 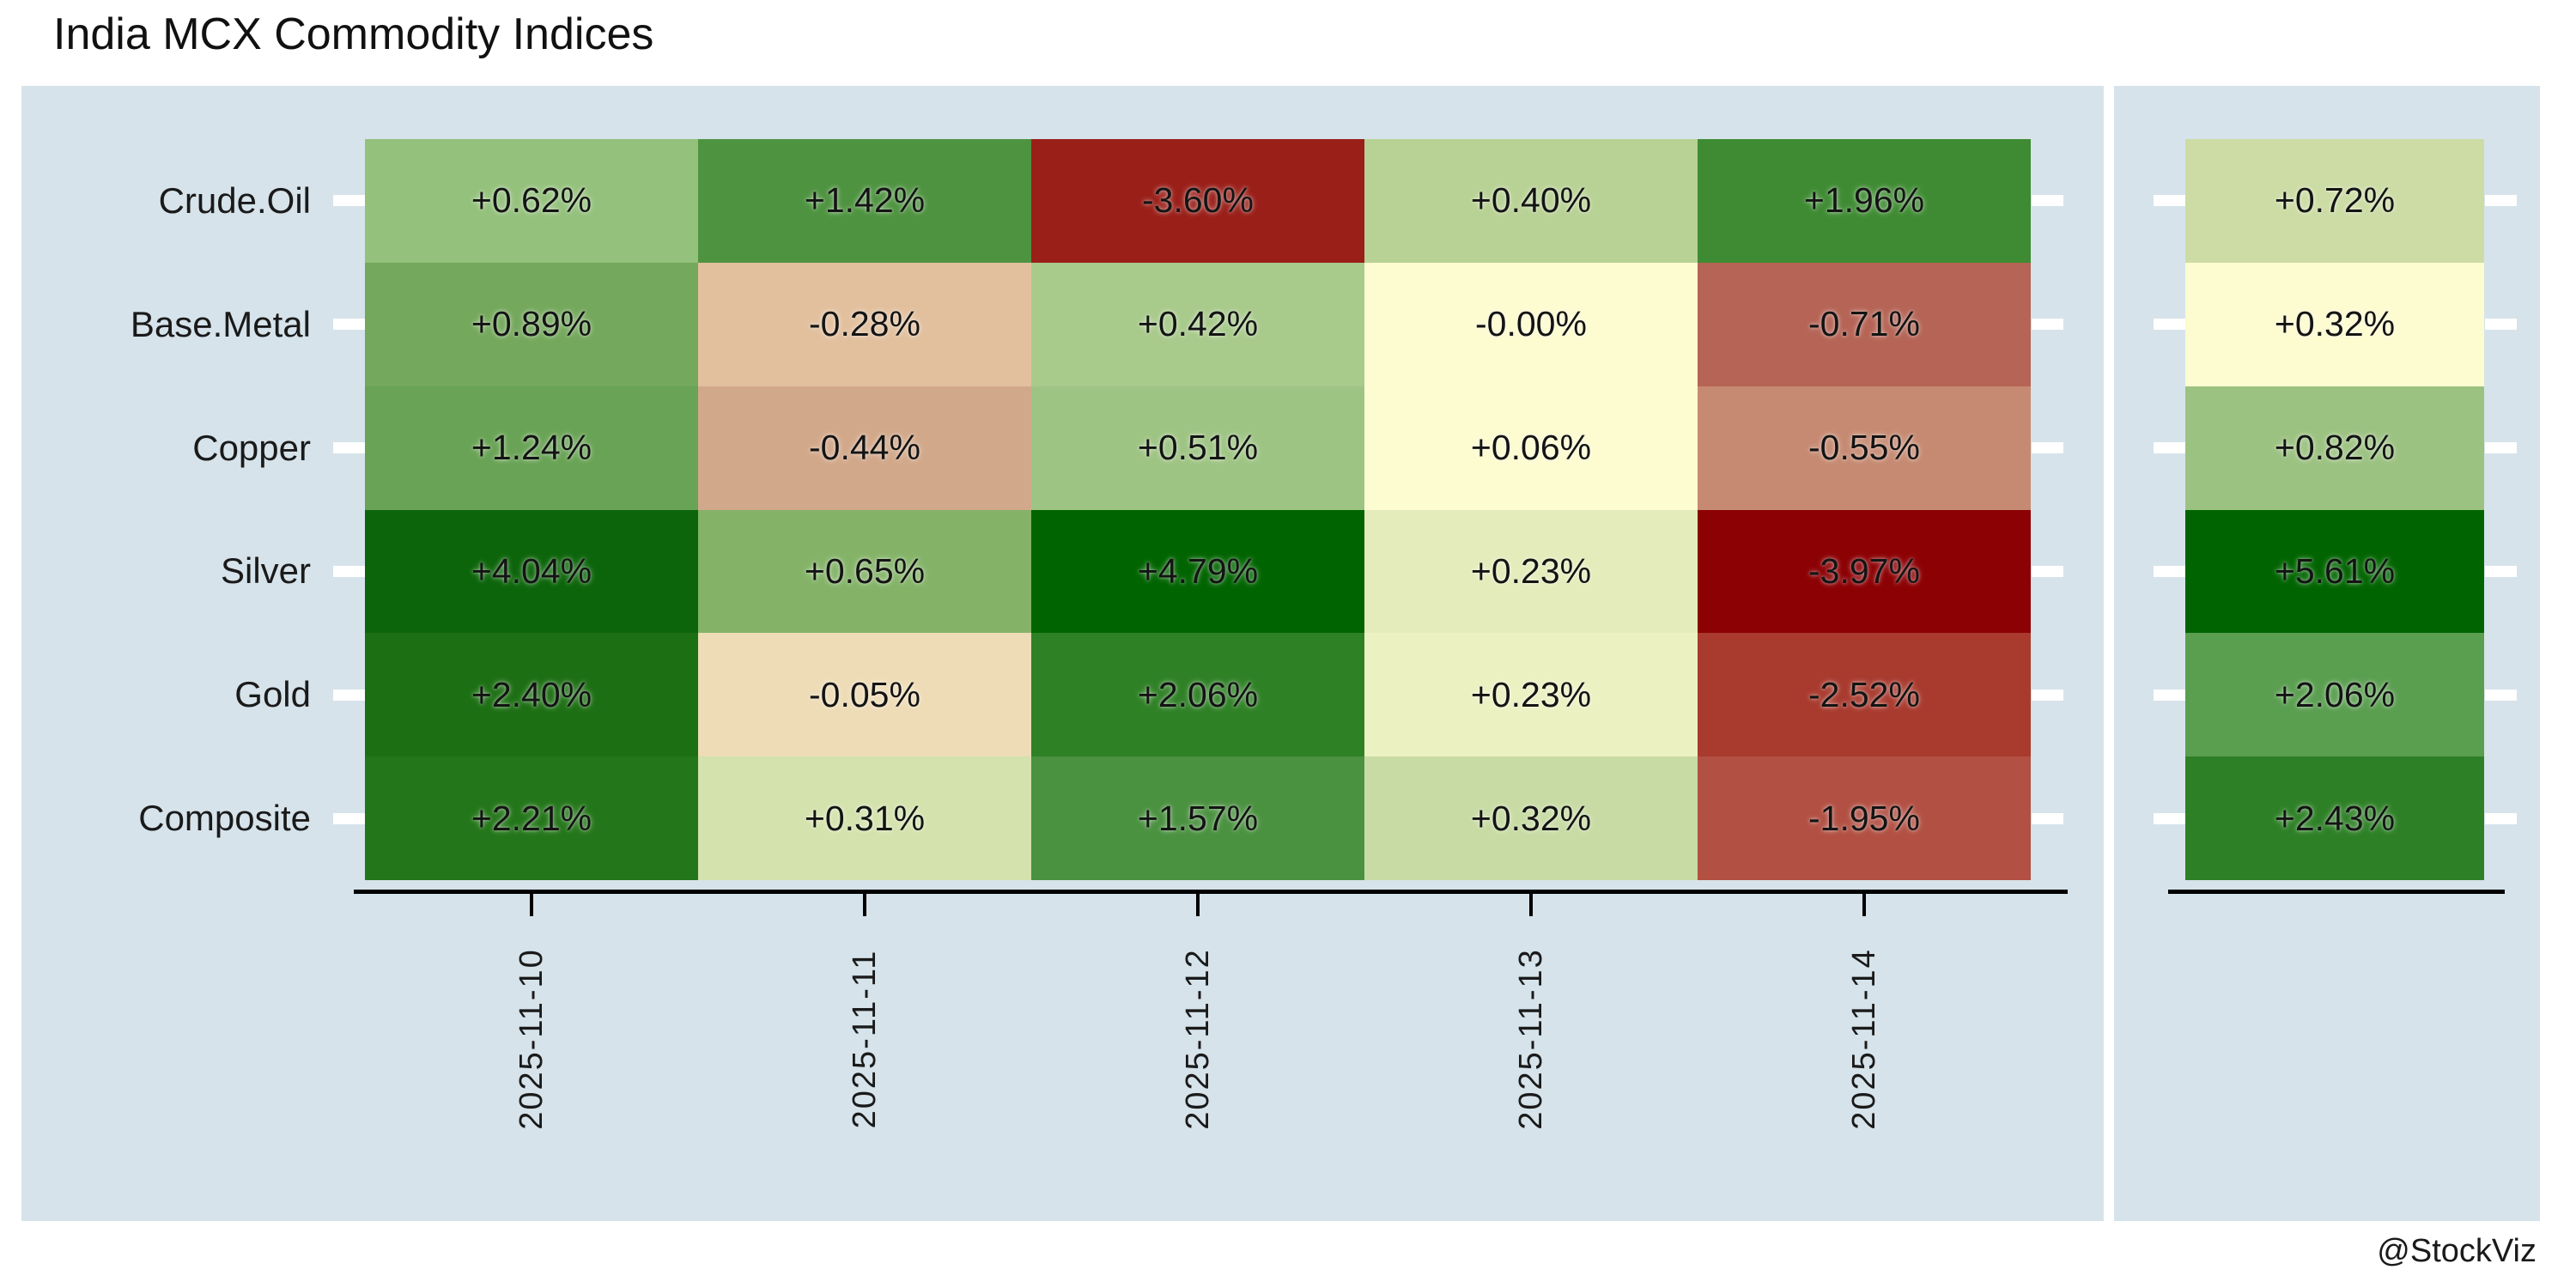 What do you see at coordinates (1211, 892) in the screenshot?
I see `x-axis-line-main` at bounding box center [1211, 892].